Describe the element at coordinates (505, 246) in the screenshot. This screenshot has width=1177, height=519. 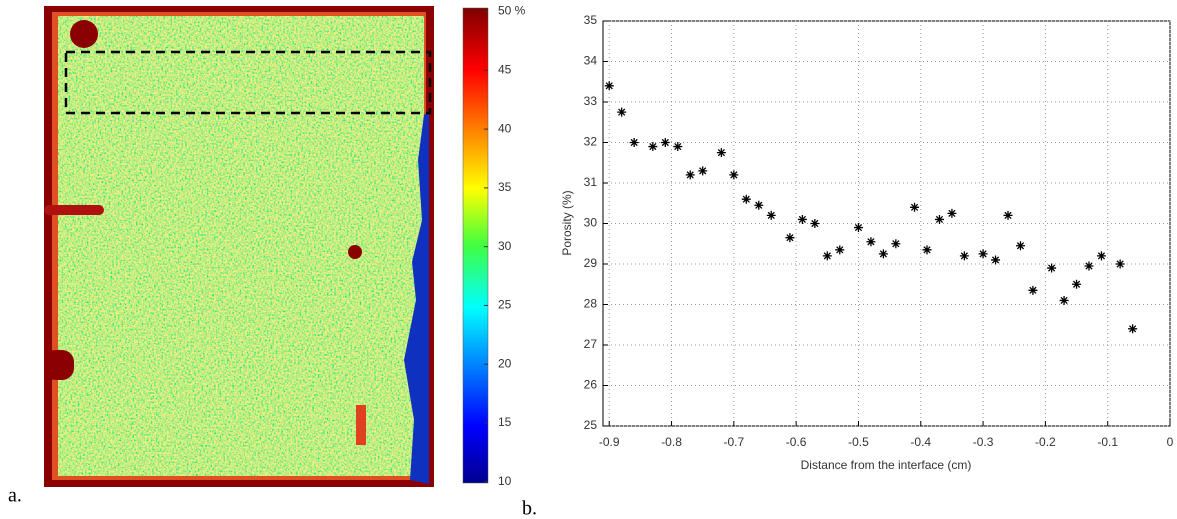
I see `colorbar-tick-label: 30` at that location.